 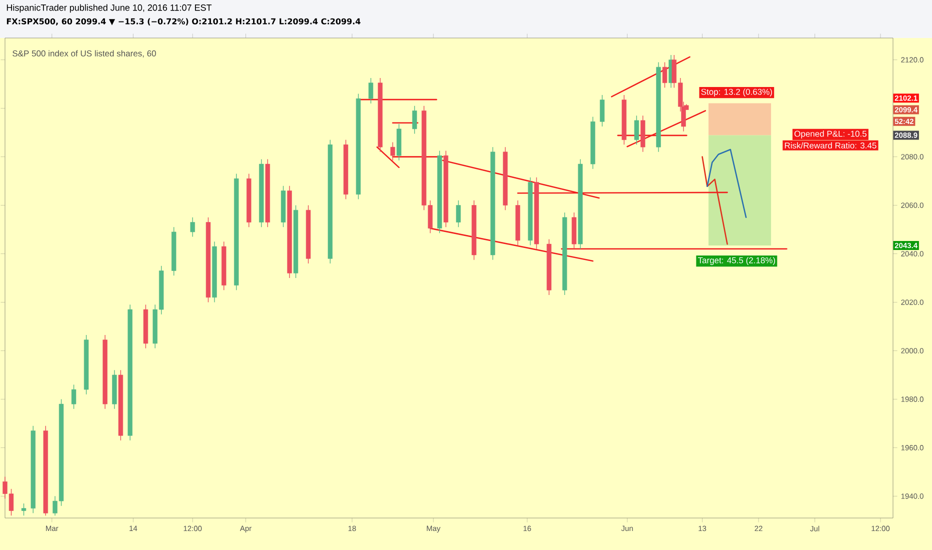 I want to click on annotation: Target: 45.5 (2.18%), so click(x=737, y=261).